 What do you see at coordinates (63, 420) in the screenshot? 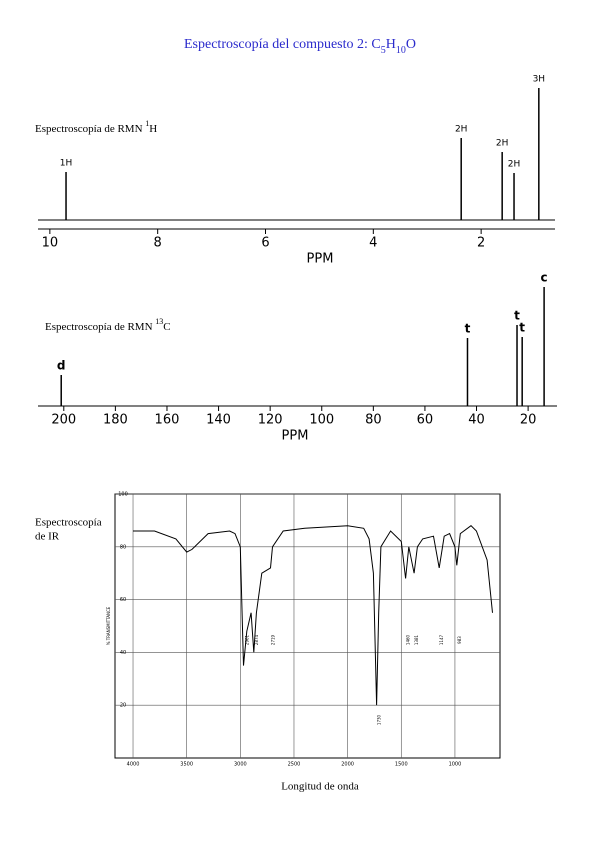
I see `x-tick-label: 200` at bounding box center [63, 420].